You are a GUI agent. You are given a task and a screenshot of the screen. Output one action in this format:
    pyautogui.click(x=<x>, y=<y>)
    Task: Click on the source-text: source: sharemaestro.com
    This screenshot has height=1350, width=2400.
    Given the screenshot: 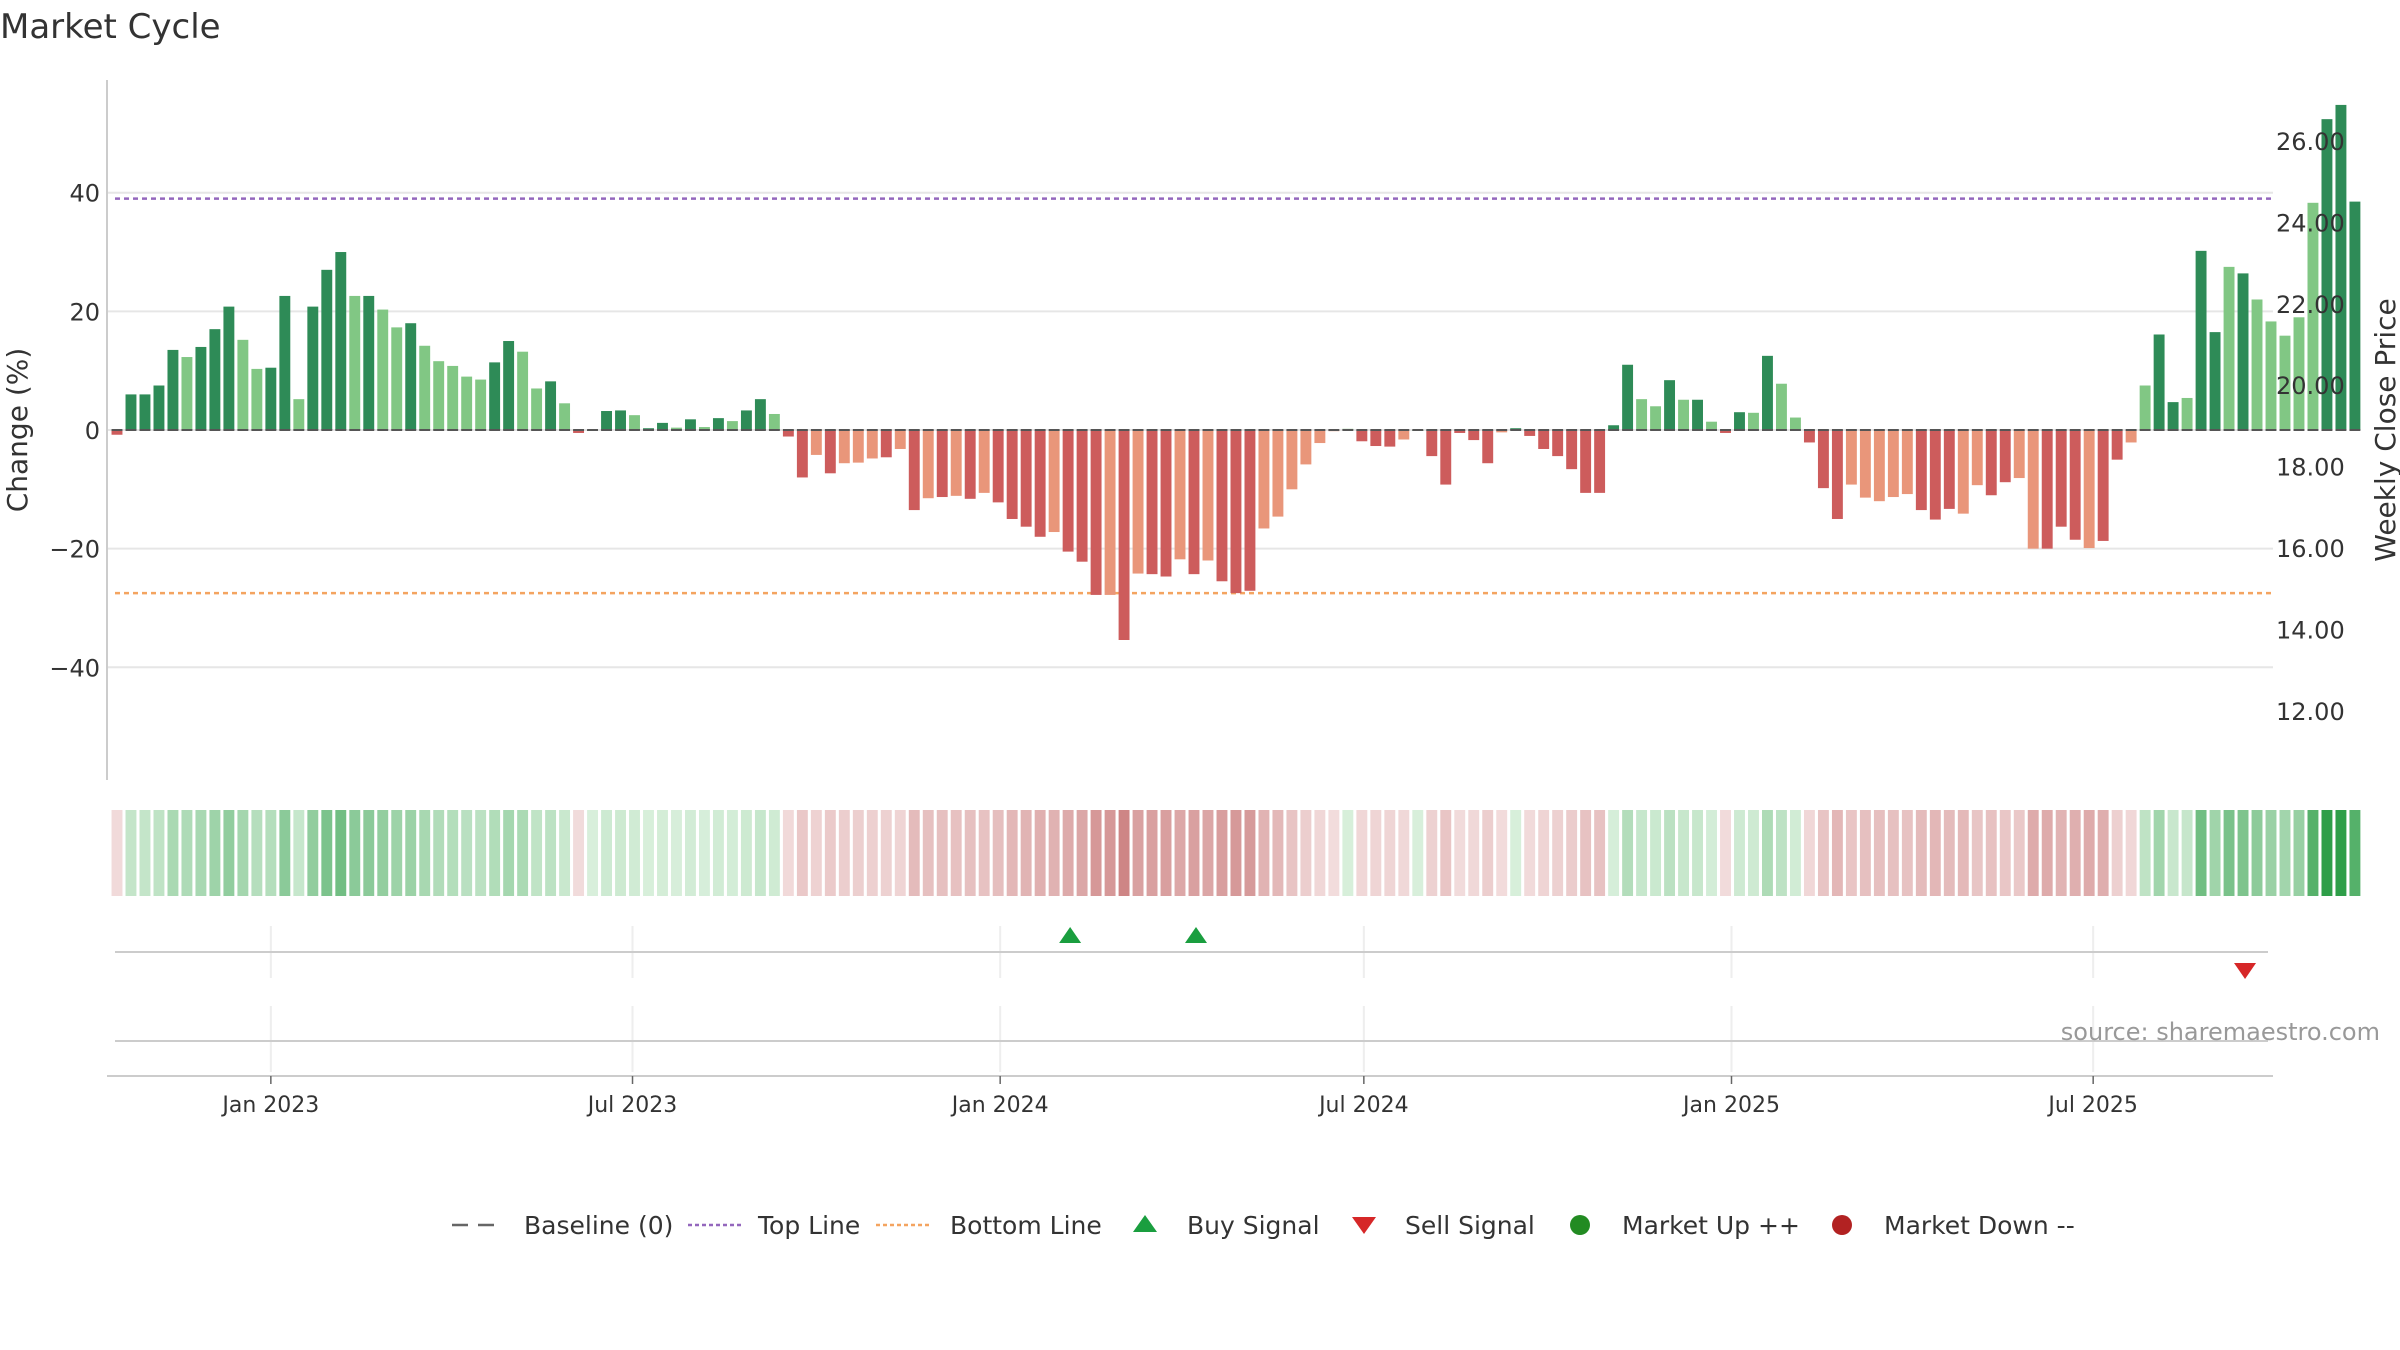 What is the action you would take?
    pyautogui.click(x=2220, y=1032)
    